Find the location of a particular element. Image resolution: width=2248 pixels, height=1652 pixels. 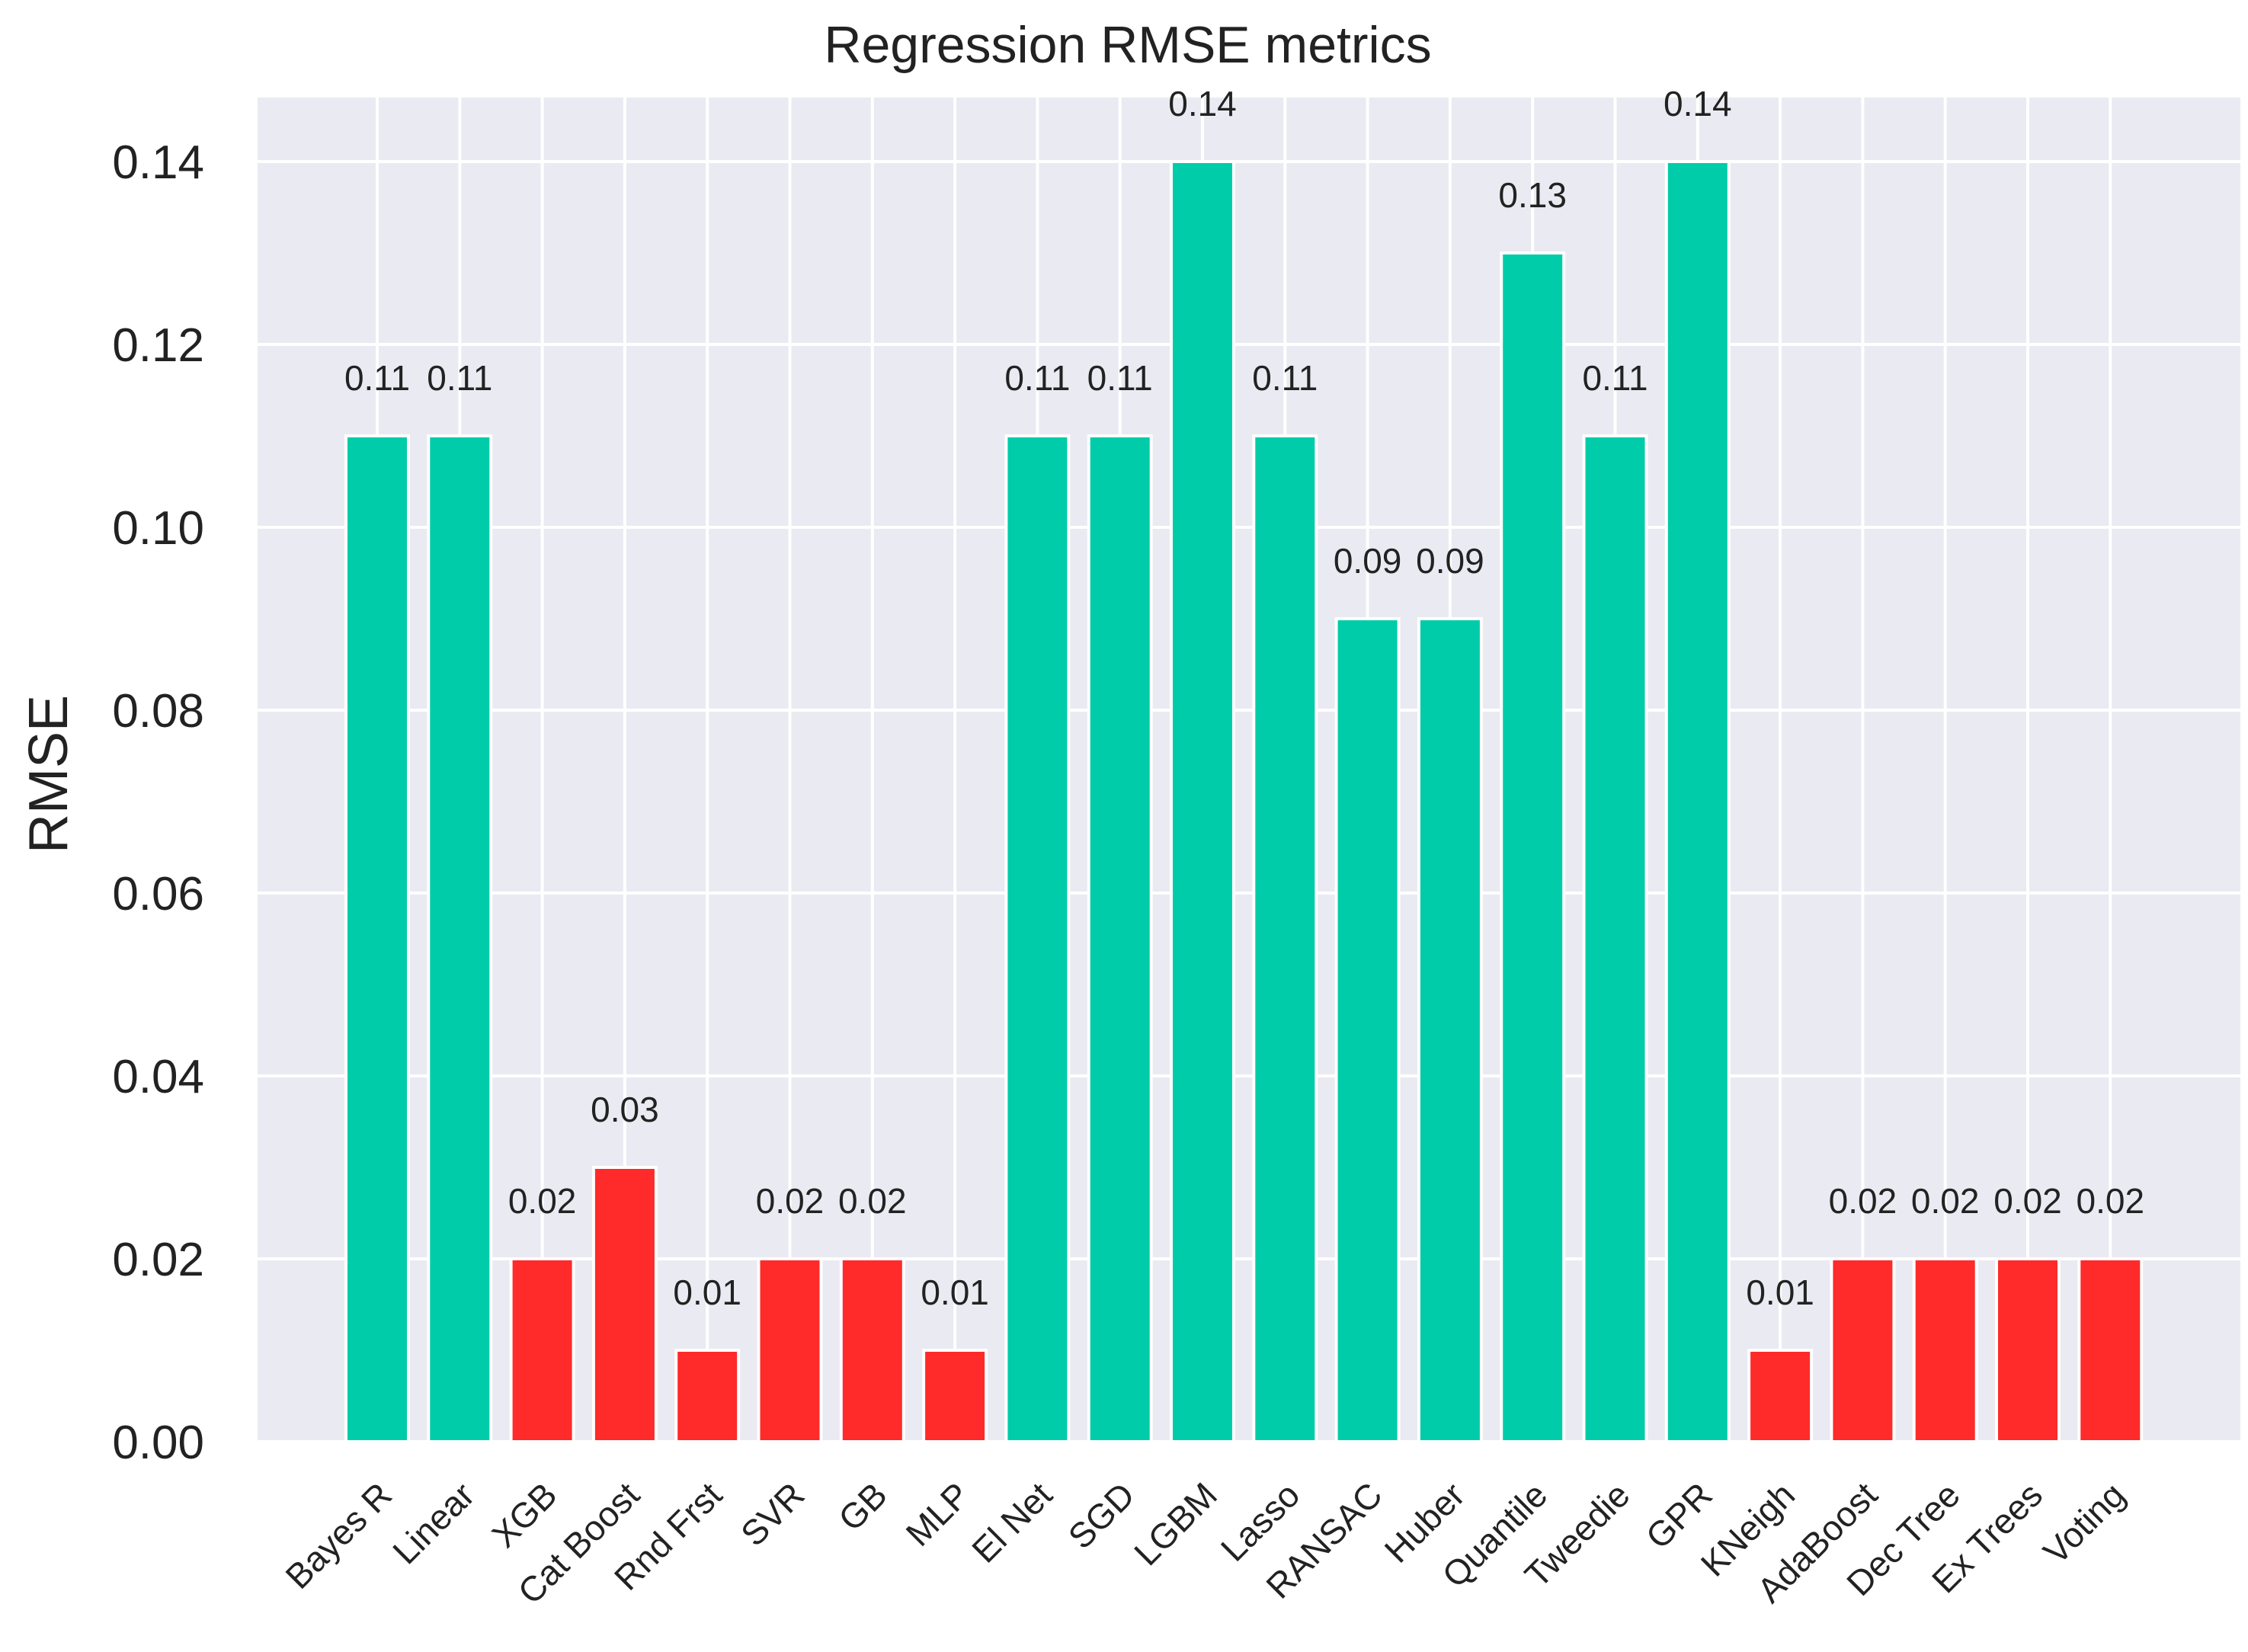

y-tick-label: 0.04 is located at coordinates (158, 1077).